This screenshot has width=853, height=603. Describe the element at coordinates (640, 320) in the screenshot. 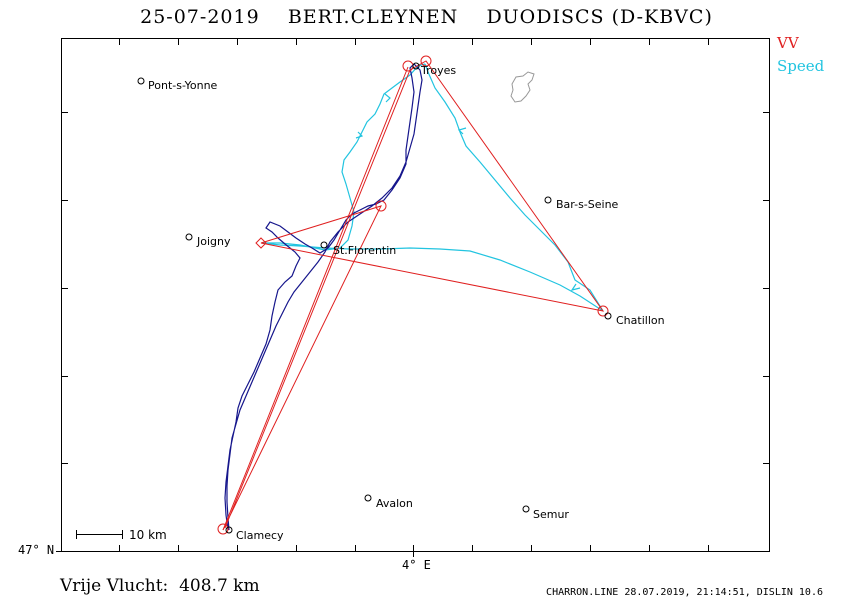

I see `town-label-chatillon: Chatillon` at that location.